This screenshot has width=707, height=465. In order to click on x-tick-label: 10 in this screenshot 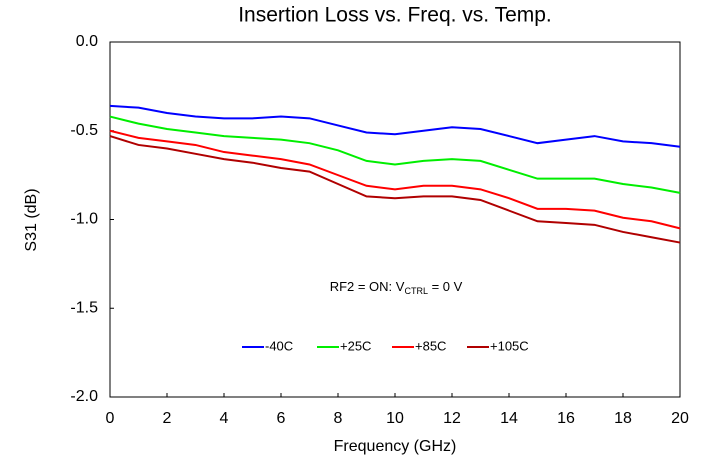, I will do `click(395, 418)`.